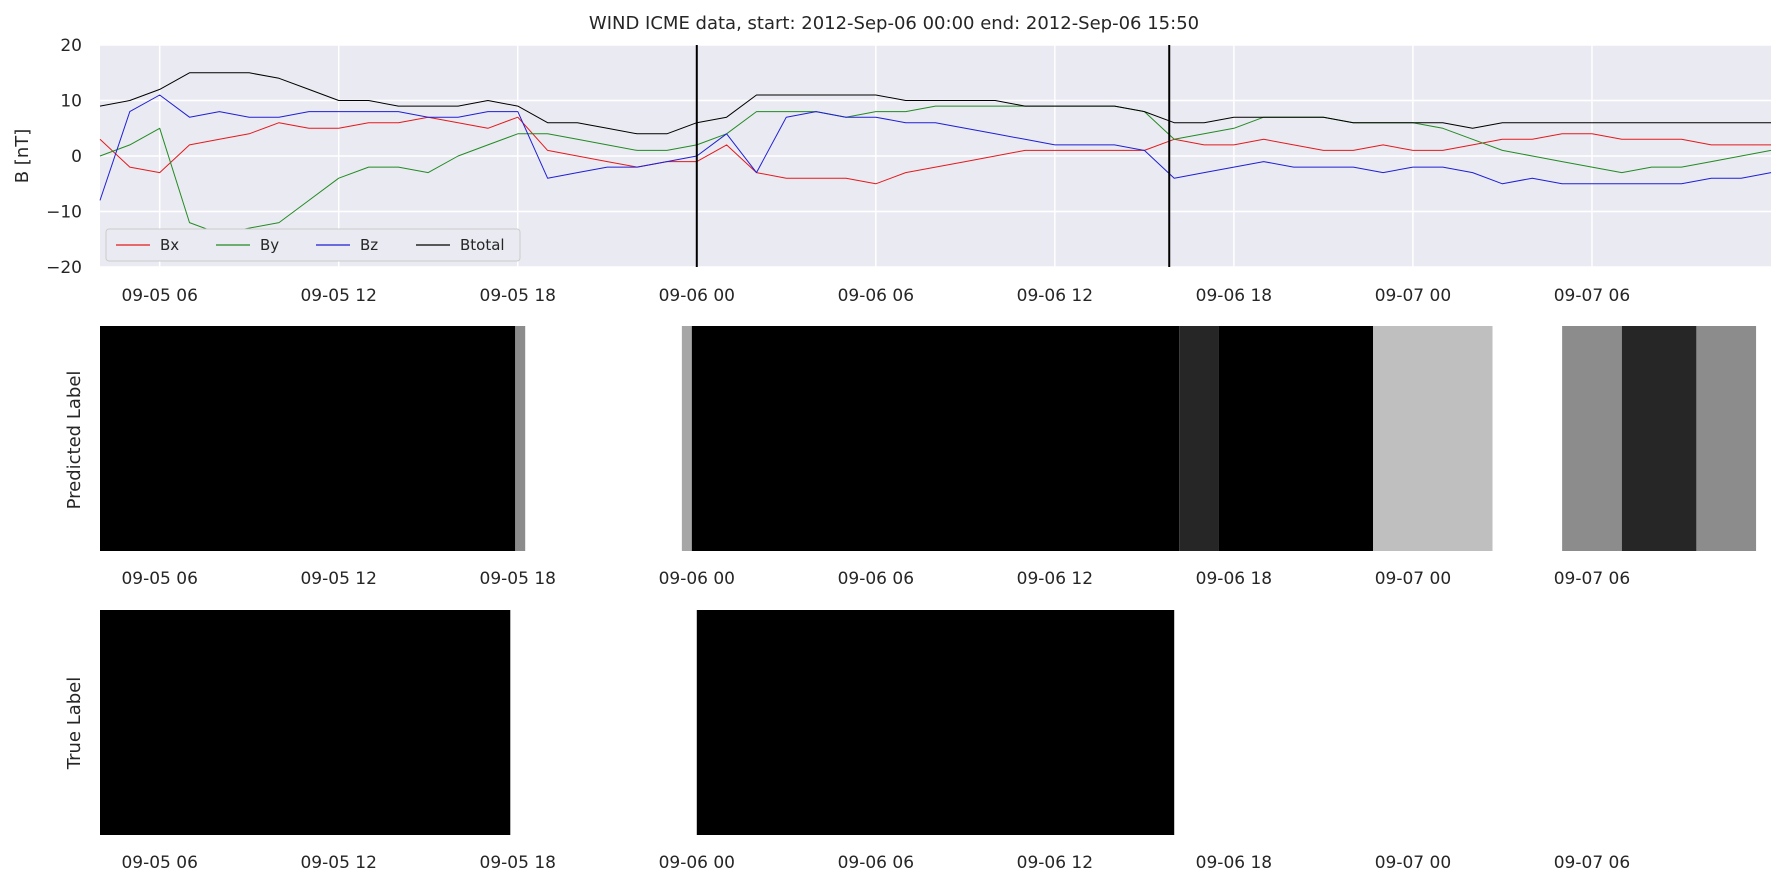 The height and width of the screenshot is (886, 1786). I want to click on y-tick-label: 20, so click(71, 46).